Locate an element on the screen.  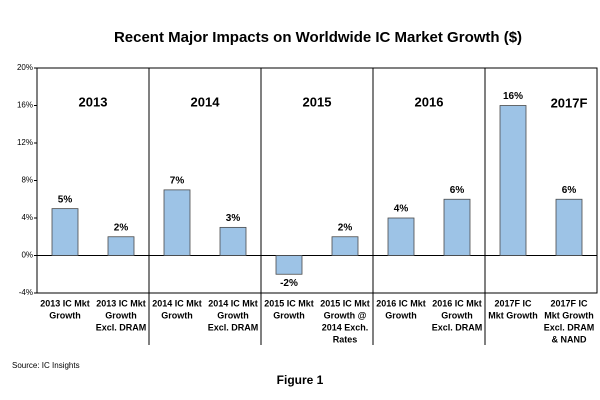
group-label: 2017F is located at coordinates (569, 102).